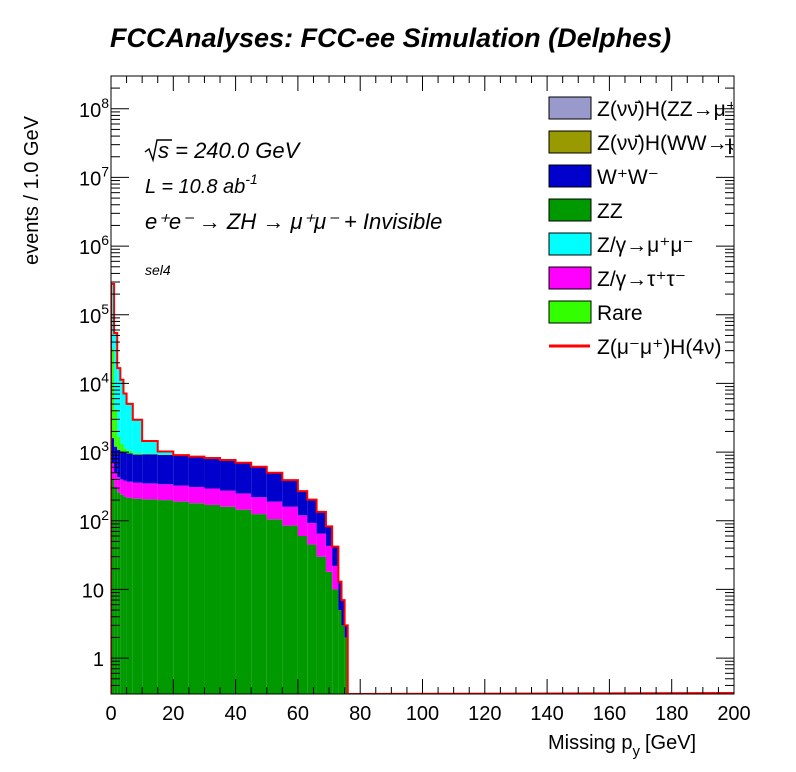 This screenshot has height=772, width=796. I want to click on x-tick-label: 0, so click(110, 714).